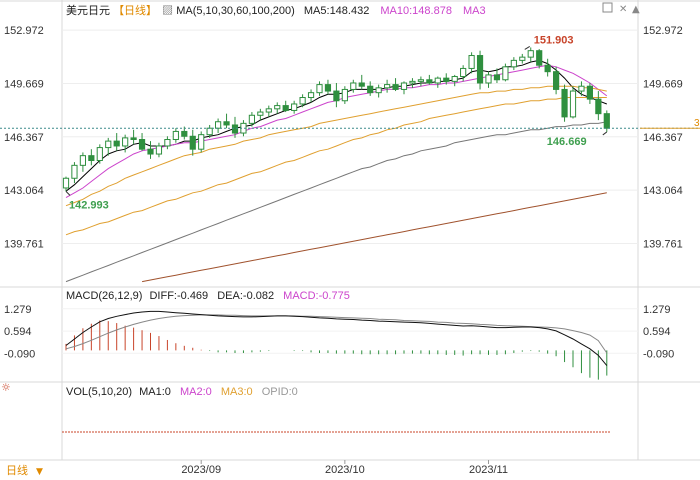 This screenshot has height=480, width=700. Describe the element at coordinates (104, 296) in the screenshot. I see `macd-settings-label: MACD(26,12,9)` at that location.